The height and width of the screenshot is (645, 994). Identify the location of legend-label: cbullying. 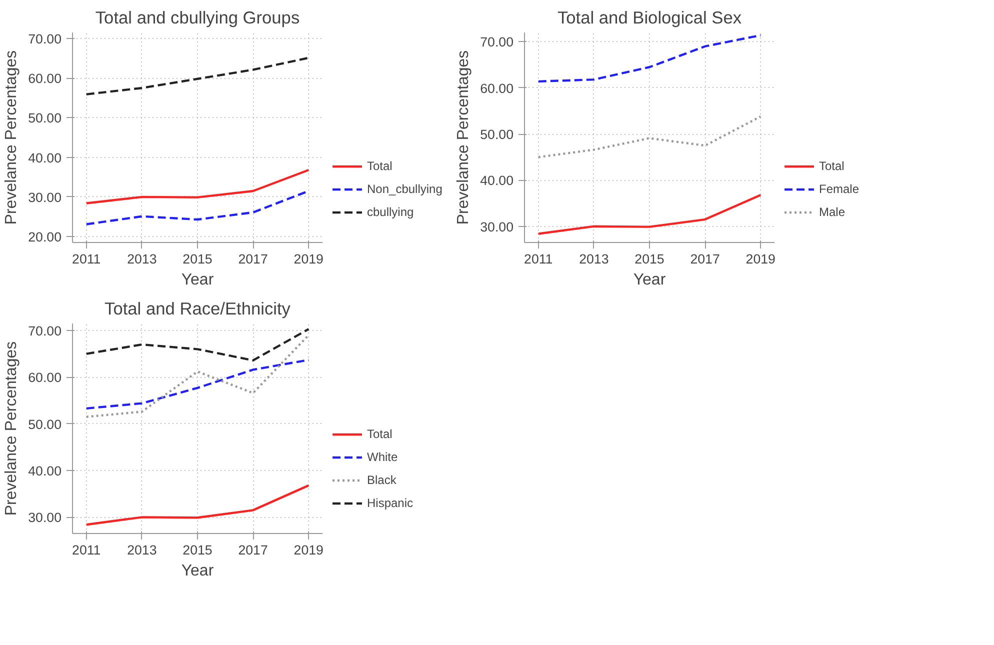
(390, 212).